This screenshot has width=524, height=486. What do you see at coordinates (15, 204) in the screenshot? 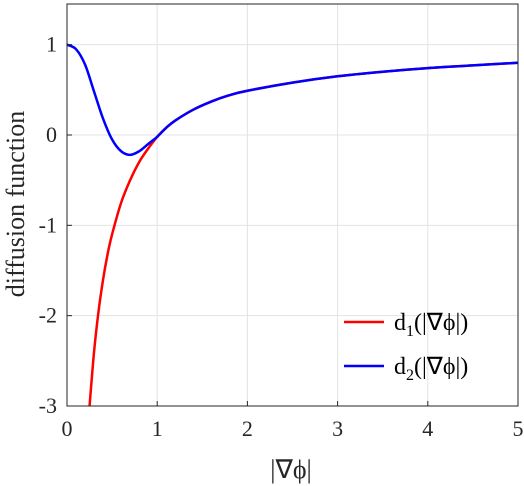
I see `y-axis-label: diffusion function` at bounding box center [15, 204].